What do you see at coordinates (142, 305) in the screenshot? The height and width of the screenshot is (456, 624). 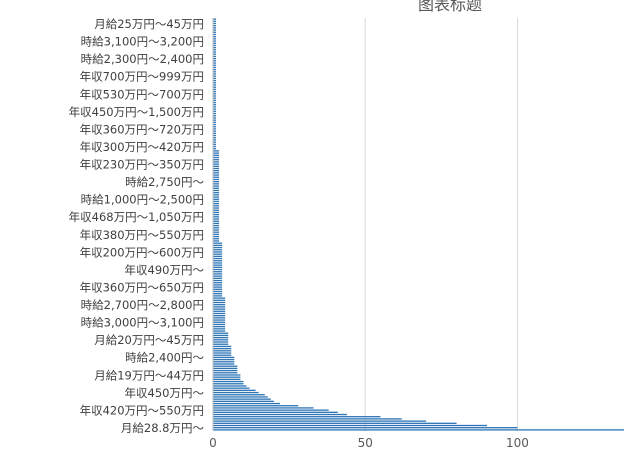 I see `y-tick-label: 時給2,700円〜2,800円` at bounding box center [142, 305].